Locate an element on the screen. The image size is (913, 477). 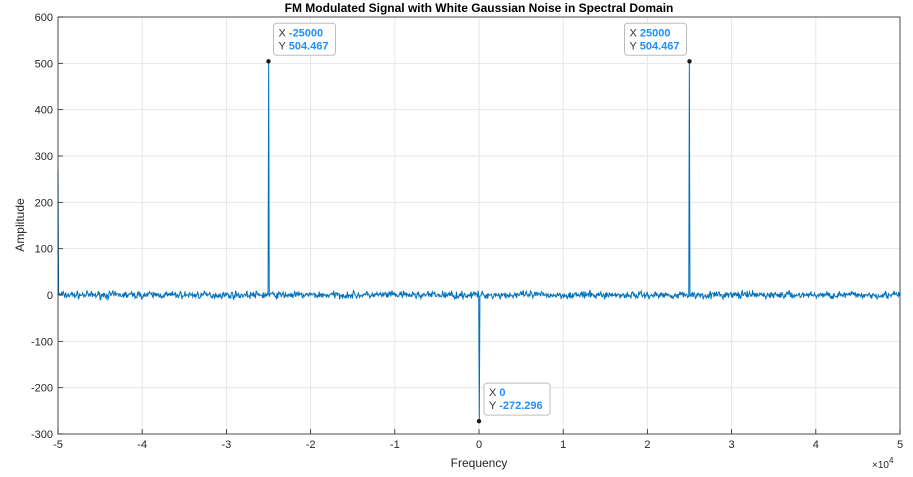
x-tick-label: 2 is located at coordinates (647, 445).